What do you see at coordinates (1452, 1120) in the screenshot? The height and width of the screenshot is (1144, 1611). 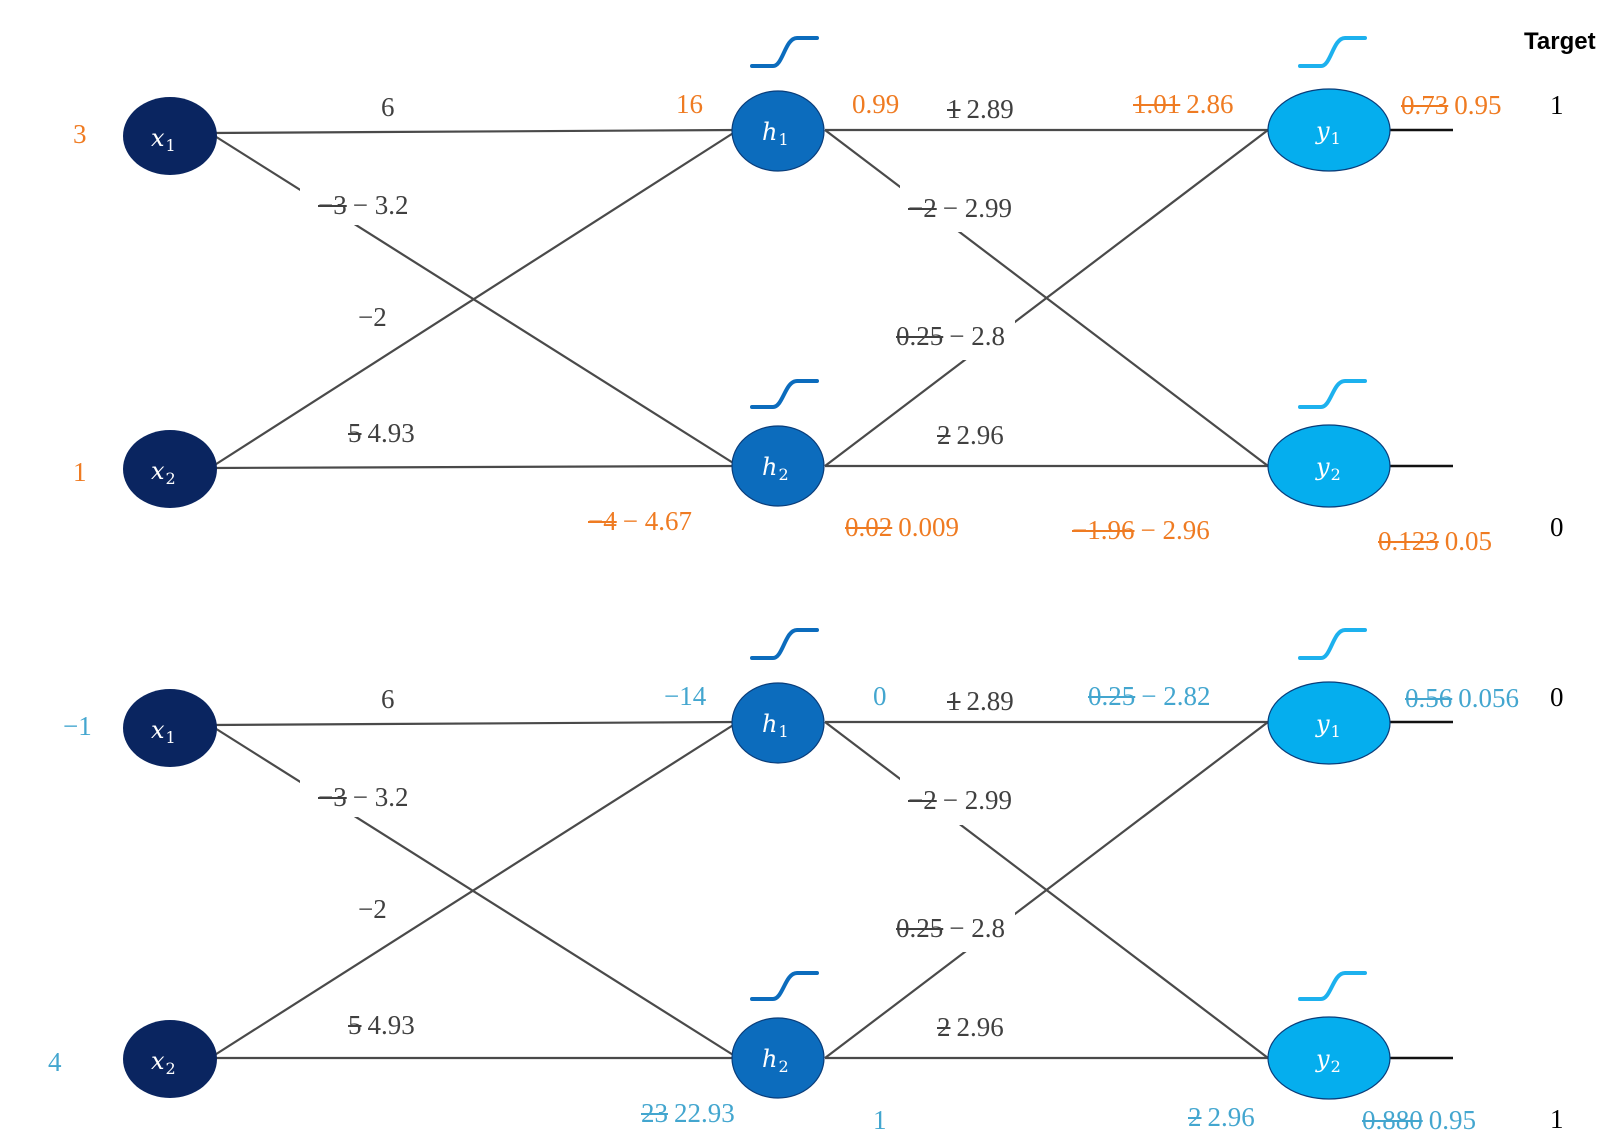 I see `value-new: 0.95` at bounding box center [1452, 1120].